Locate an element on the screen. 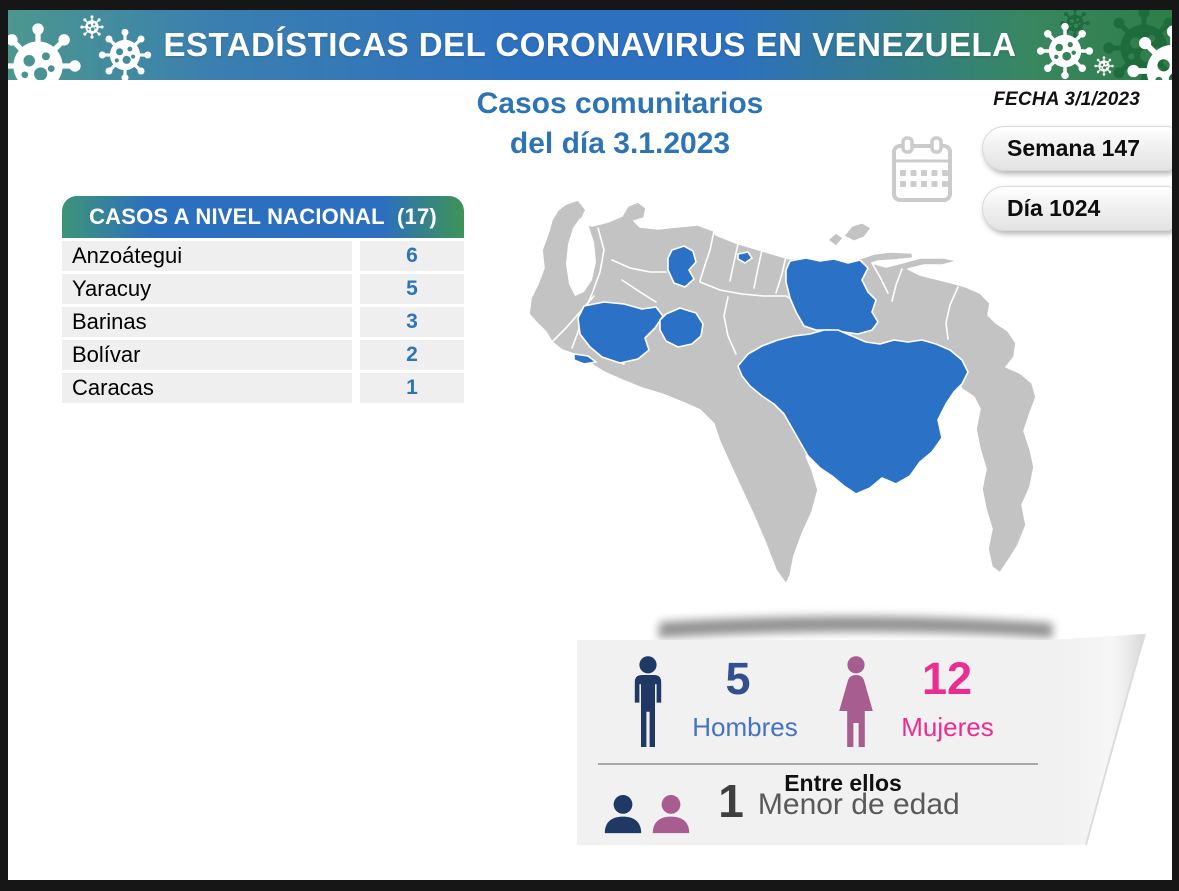  week-counter-badge: Semana 147 is located at coordinates (1077, 148).